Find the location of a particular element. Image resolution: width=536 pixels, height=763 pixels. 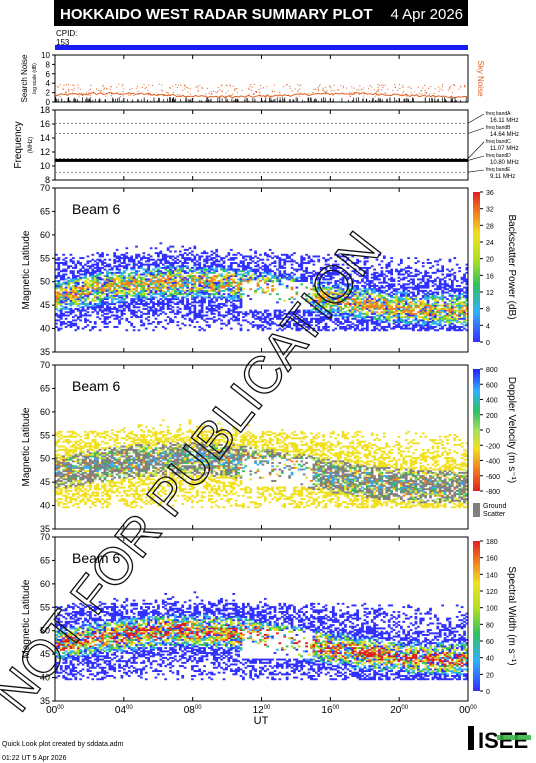

noise-ytick-label: 6 is located at coordinates (48, 74).